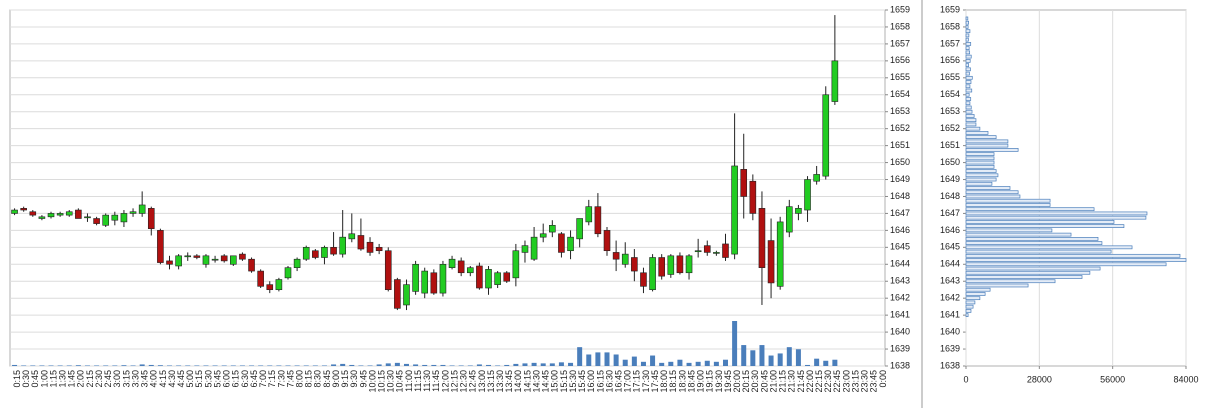 Image resolution: width=1211 pixels, height=408 pixels. Describe the element at coordinates (500, 381) in the screenshot. I see `x-tick-label: 13:30` at that location.